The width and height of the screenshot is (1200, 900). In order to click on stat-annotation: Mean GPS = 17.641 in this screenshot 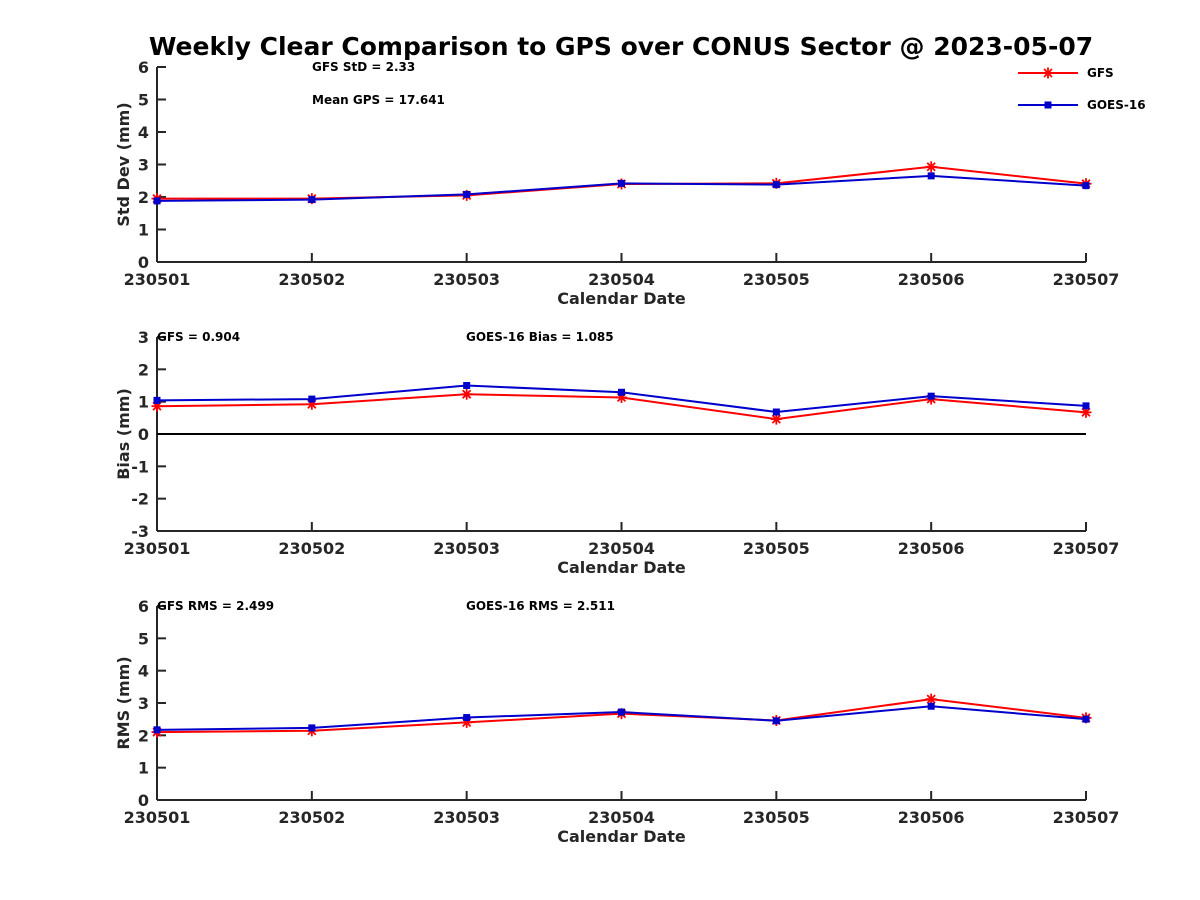, I will do `click(378, 100)`.